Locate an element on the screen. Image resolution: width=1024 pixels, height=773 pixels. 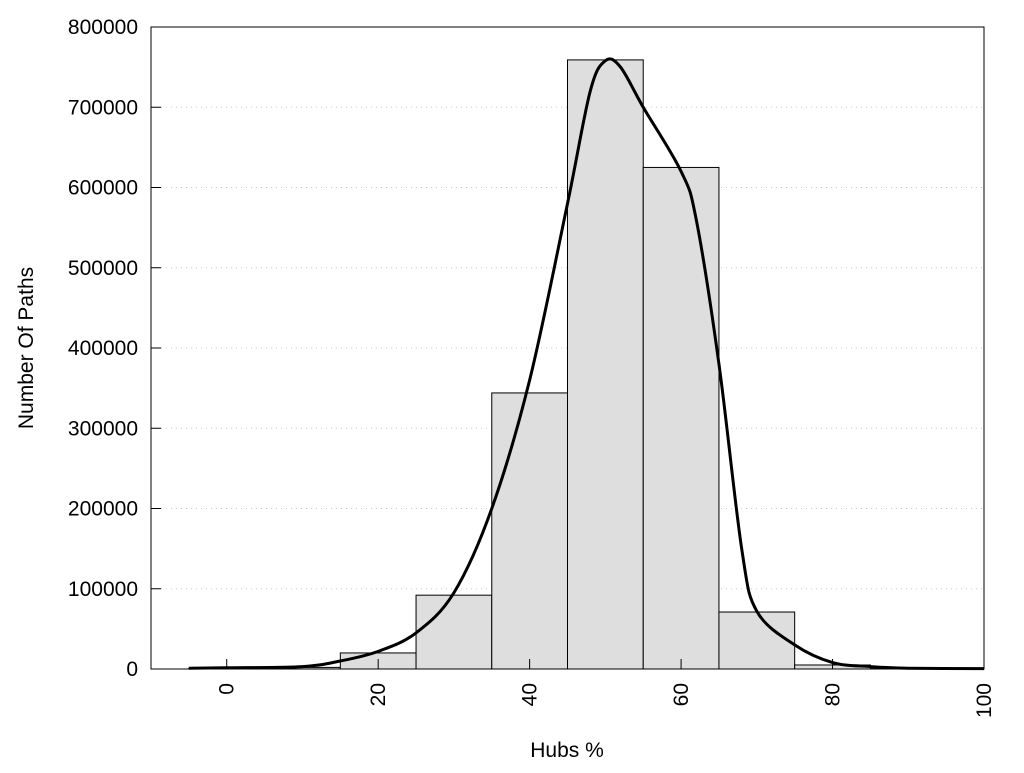
x-tick-label: 100 is located at coordinates (984, 700).